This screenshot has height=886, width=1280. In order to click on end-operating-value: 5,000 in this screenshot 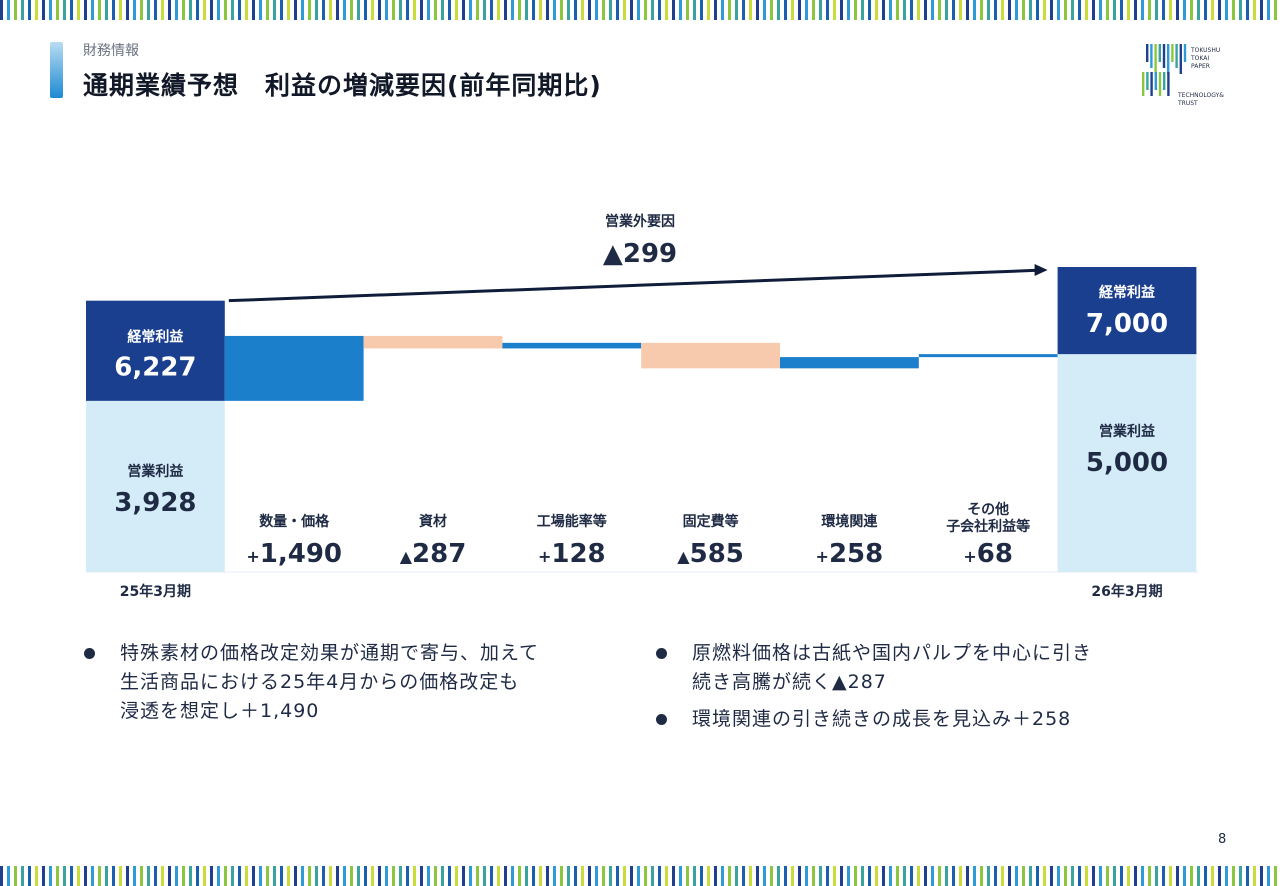, I will do `click(1127, 463)`.